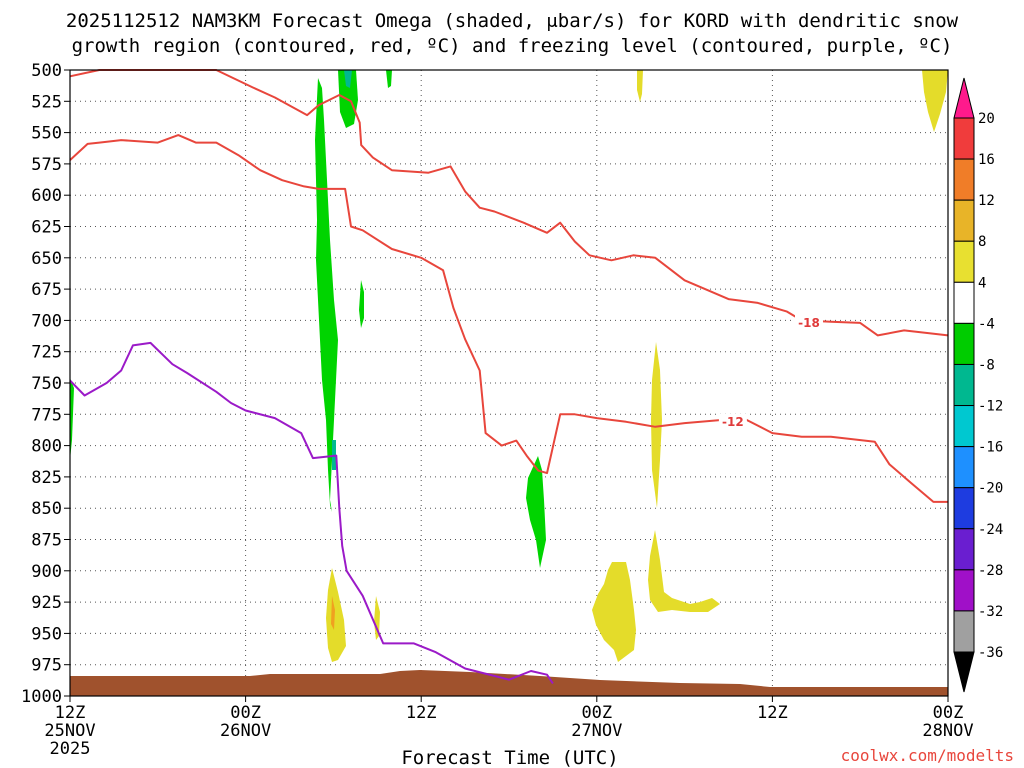 This screenshot has width=1024, height=768. I want to click on x-tick-label: 25NOV, so click(69, 731).